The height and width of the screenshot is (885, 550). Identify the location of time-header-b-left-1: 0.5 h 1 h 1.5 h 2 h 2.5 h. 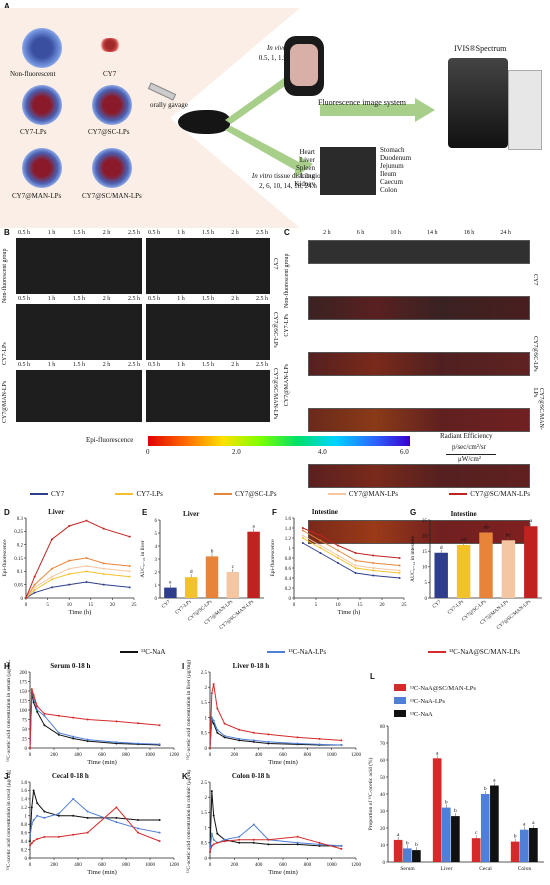
(79, 233).